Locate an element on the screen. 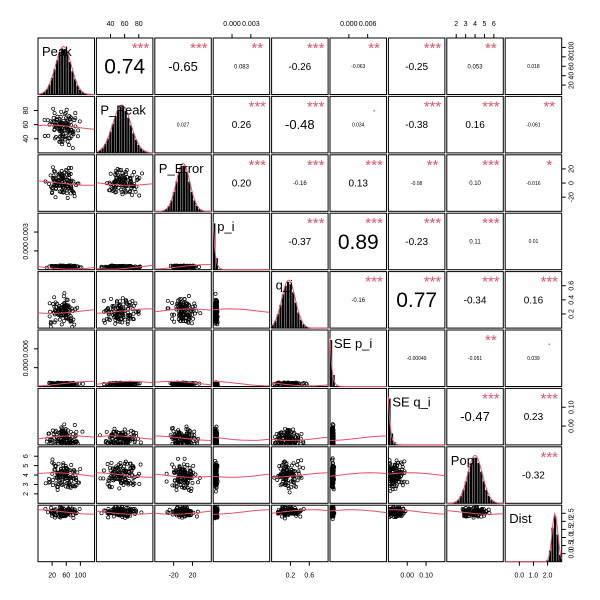 This screenshot has width=600, height=600. correlation-value: 0.083 is located at coordinates (242, 67).